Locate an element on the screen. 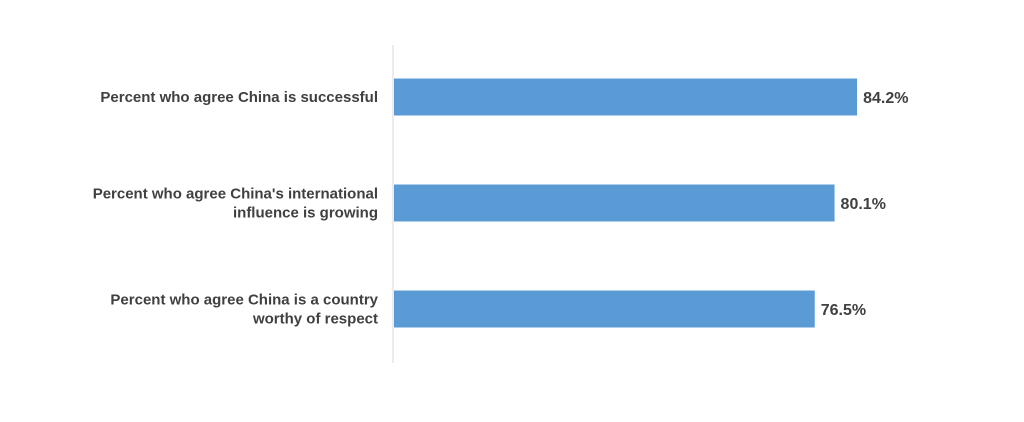 This screenshot has width=1024, height=422. category-label-1: Percent who agree China is successful is located at coordinates (239, 97).